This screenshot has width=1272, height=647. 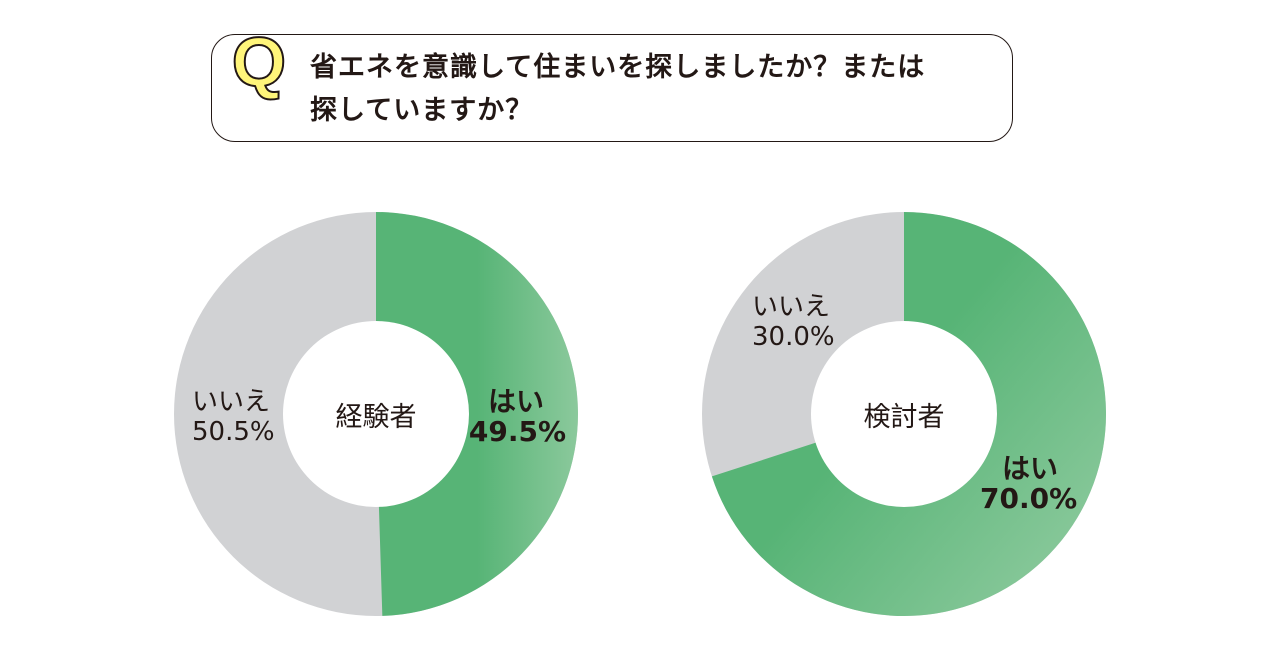 I want to click on question-line-1: 省エネを意識して住まいを探しましたか？または, so click(x=618, y=67).